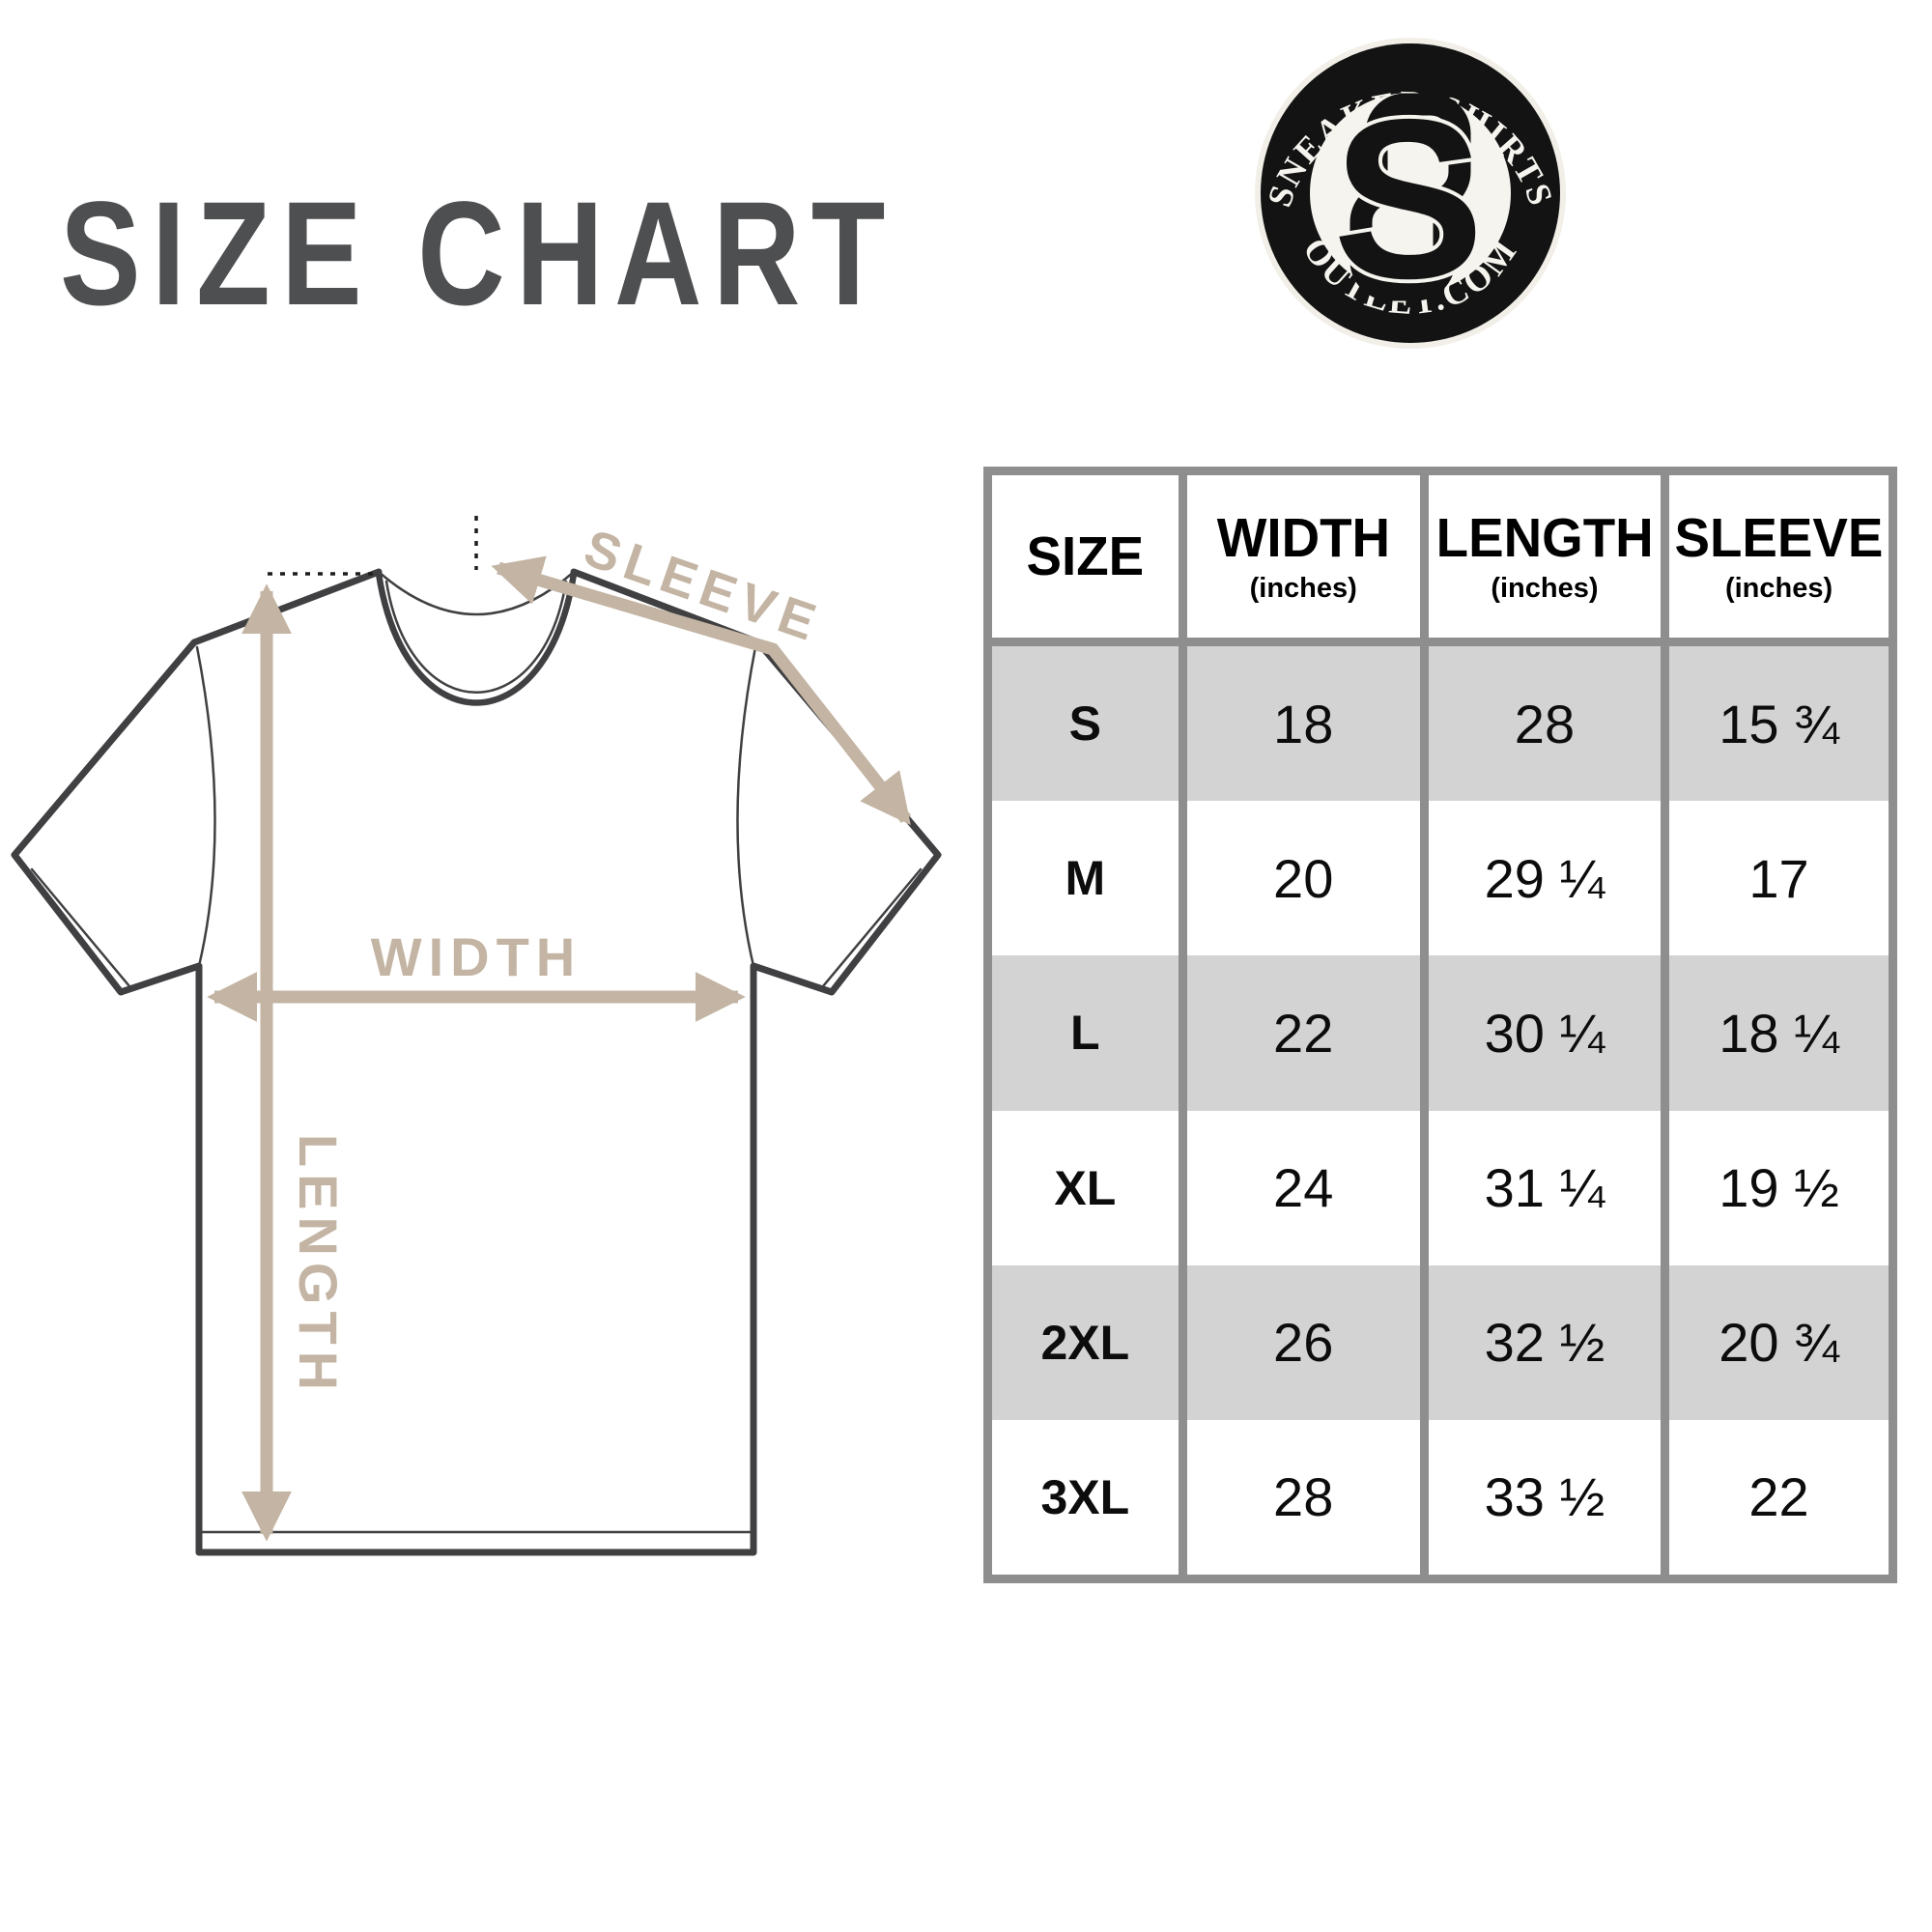  What do you see at coordinates (1303, 1187) in the screenshot?
I see `cell-width-xl: 24` at bounding box center [1303, 1187].